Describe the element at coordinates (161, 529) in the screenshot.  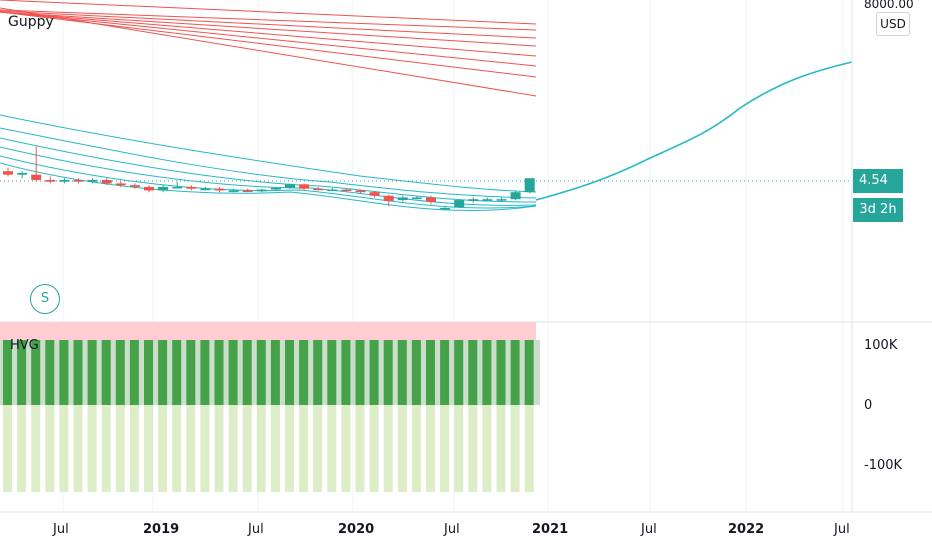
I see `time-axis-label: 2019` at that location.